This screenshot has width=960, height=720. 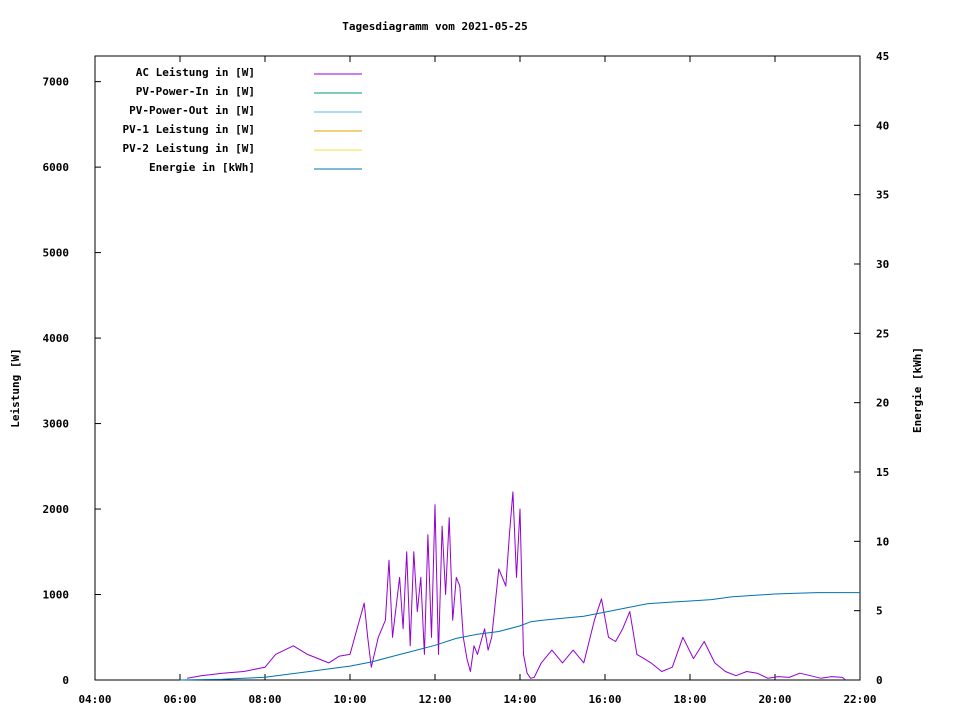 I want to click on x-tick-label: 18:00, so click(x=689, y=699).